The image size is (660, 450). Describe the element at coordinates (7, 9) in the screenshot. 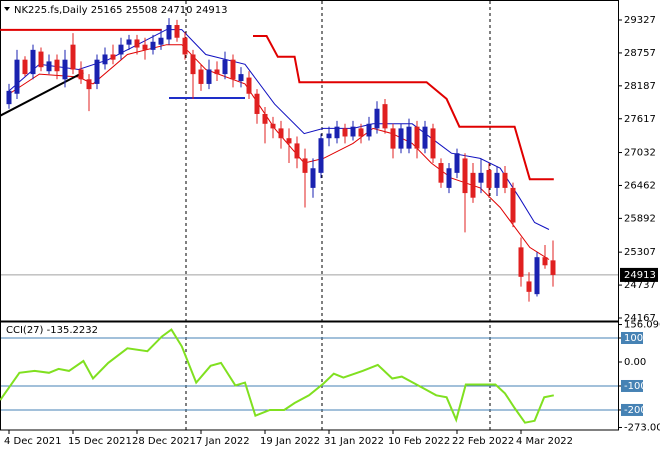

I see `header-icon` at that location.